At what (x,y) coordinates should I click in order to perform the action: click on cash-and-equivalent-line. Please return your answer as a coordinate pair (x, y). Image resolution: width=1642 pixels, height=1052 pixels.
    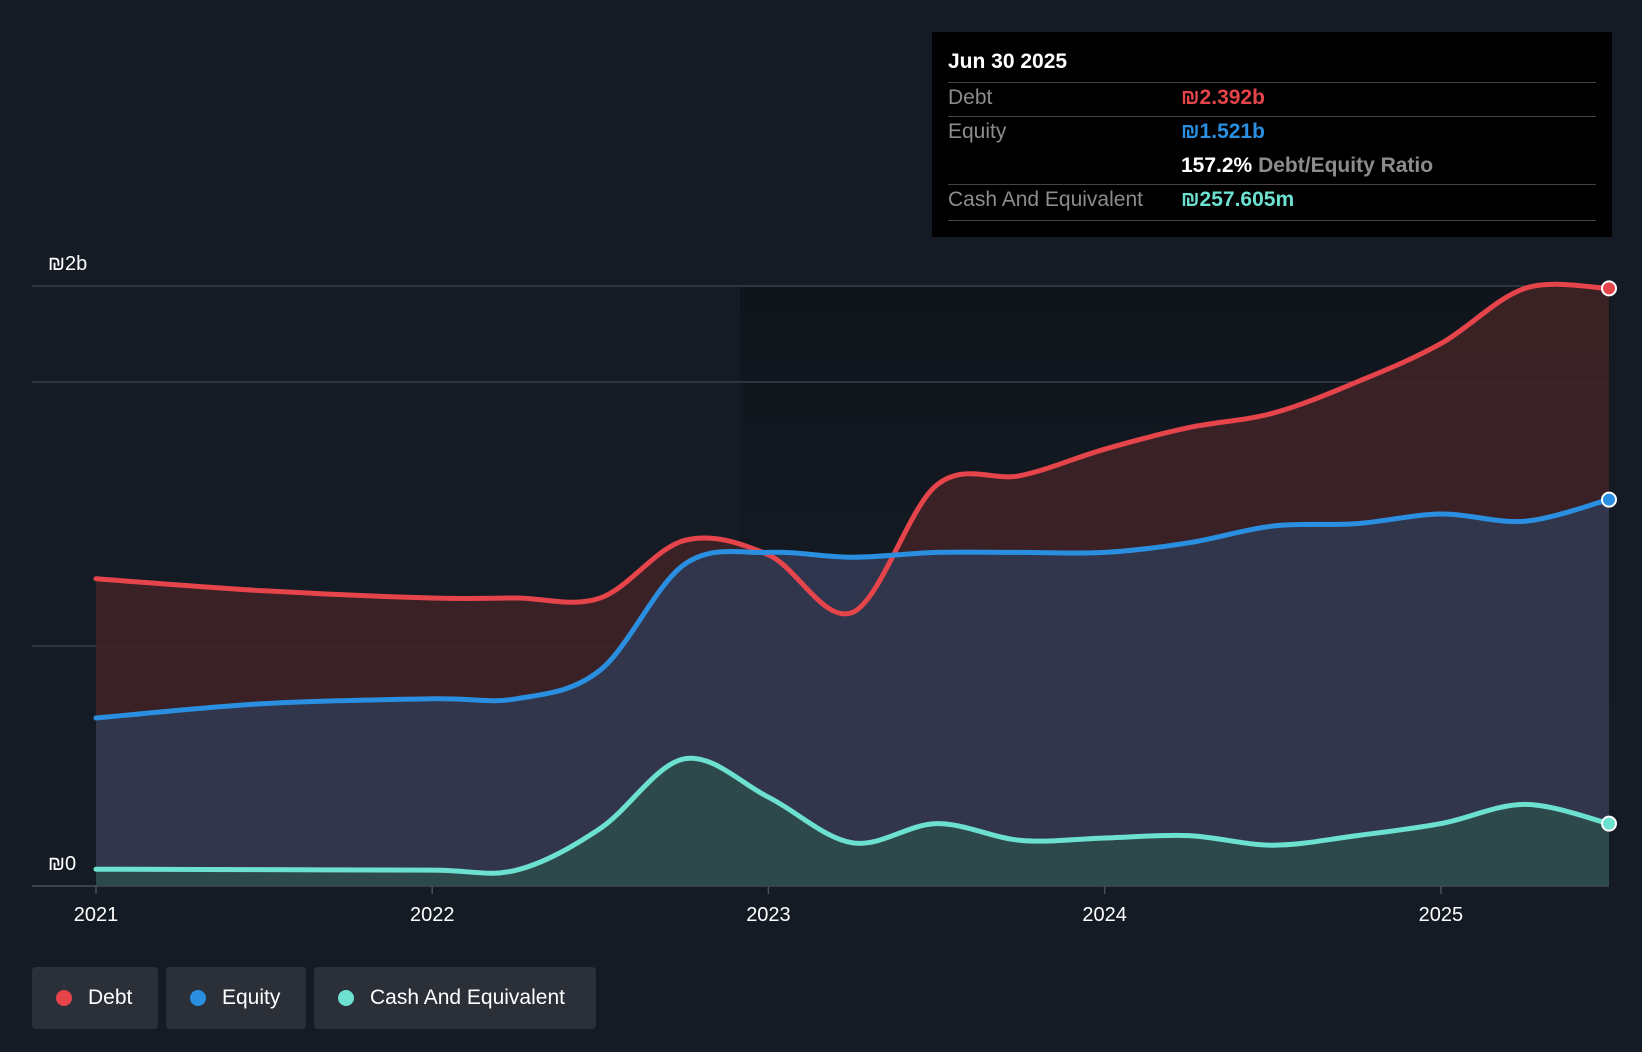
    Looking at the image, I should click on (852, 815).